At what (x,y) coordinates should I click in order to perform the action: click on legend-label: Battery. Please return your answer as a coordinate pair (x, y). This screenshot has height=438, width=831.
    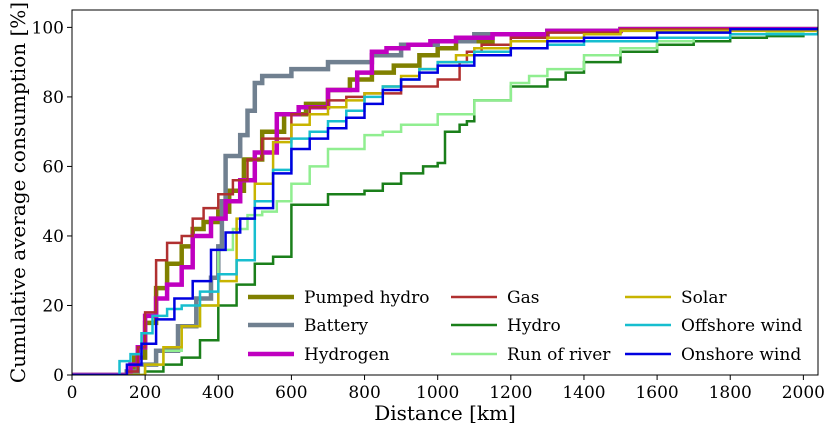
    Looking at the image, I should click on (336, 326).